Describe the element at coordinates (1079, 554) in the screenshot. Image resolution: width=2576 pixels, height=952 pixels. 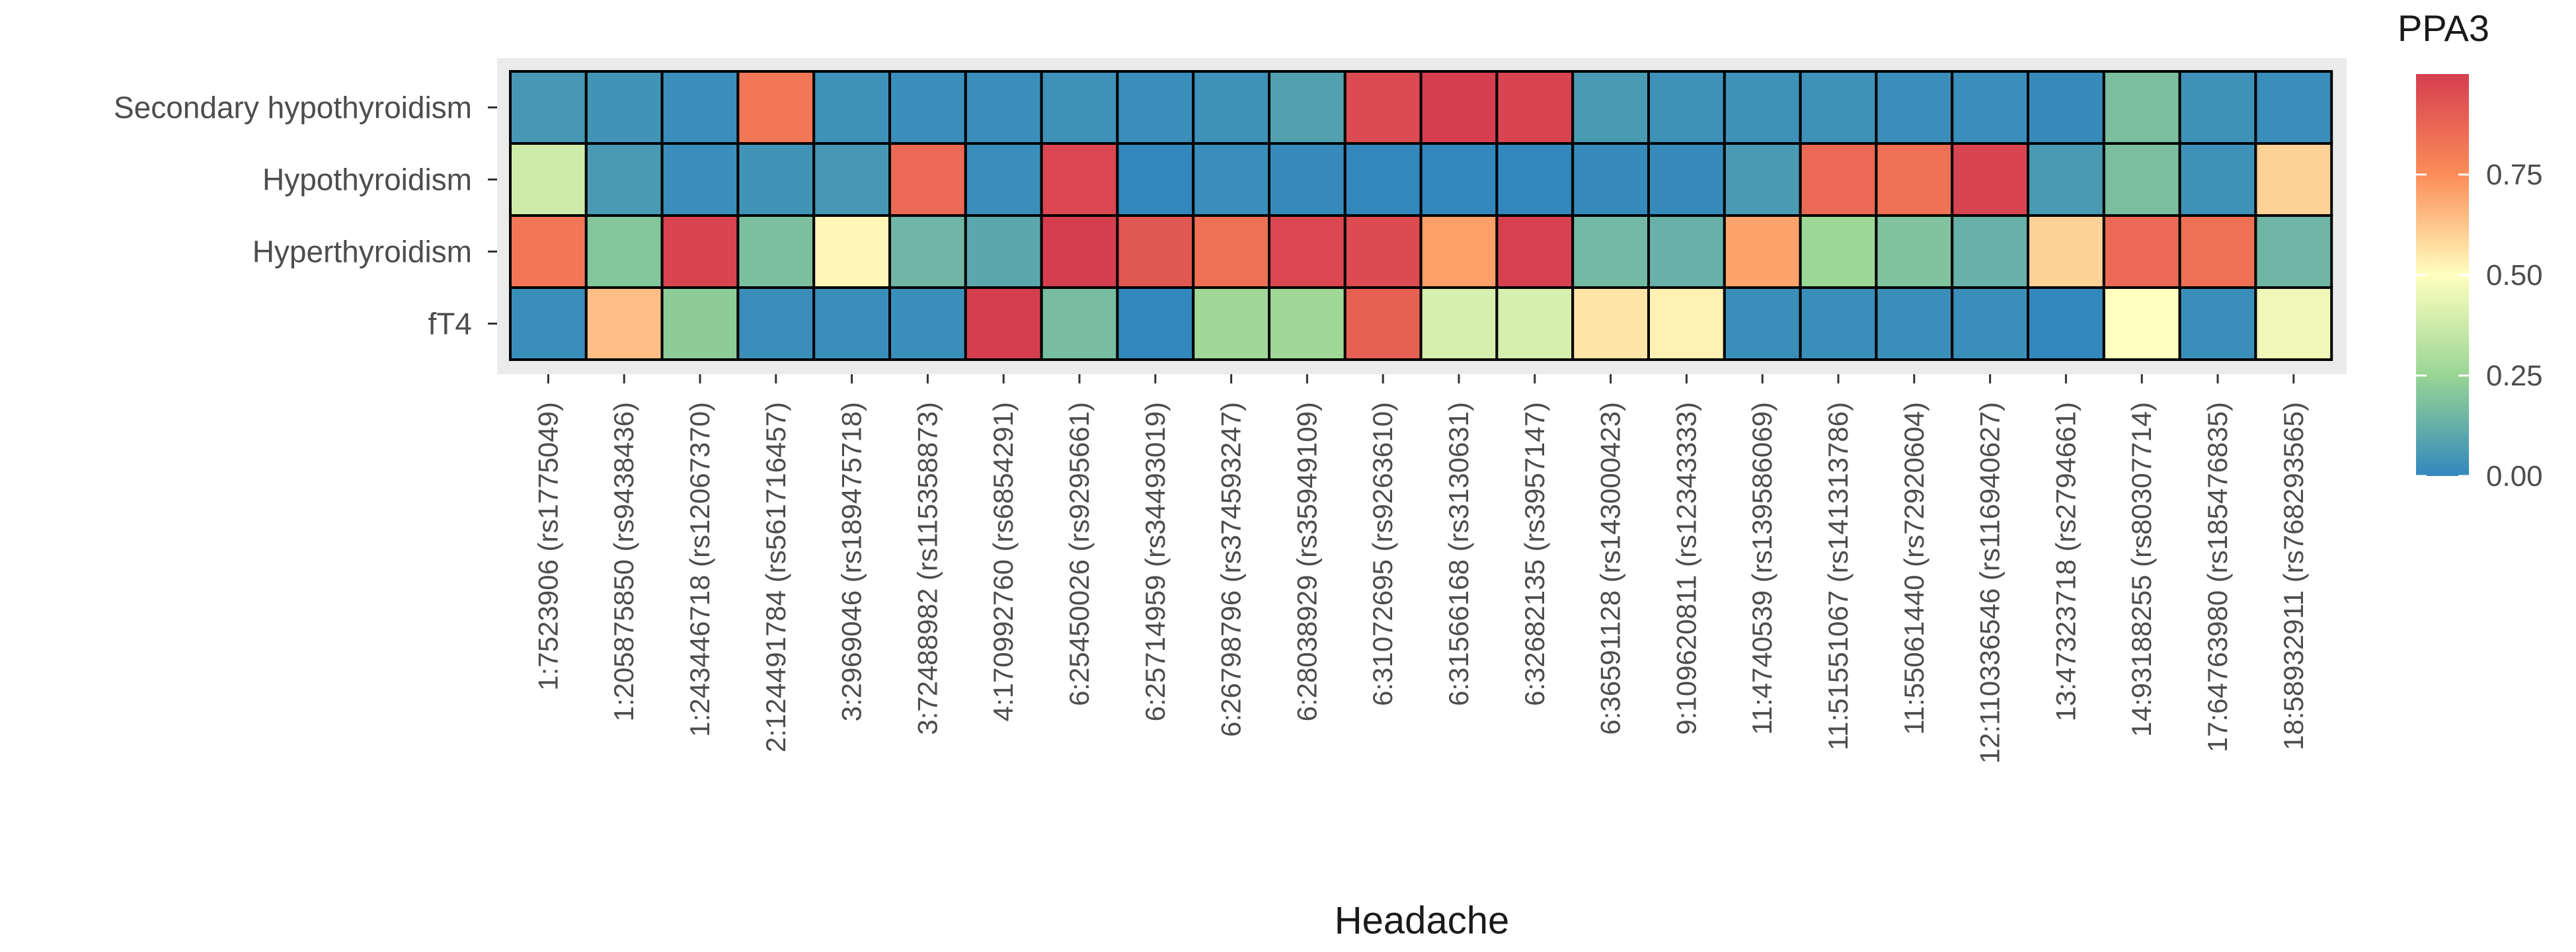
I see `column-label: 6:25450026 (rs9295661)` at that location.